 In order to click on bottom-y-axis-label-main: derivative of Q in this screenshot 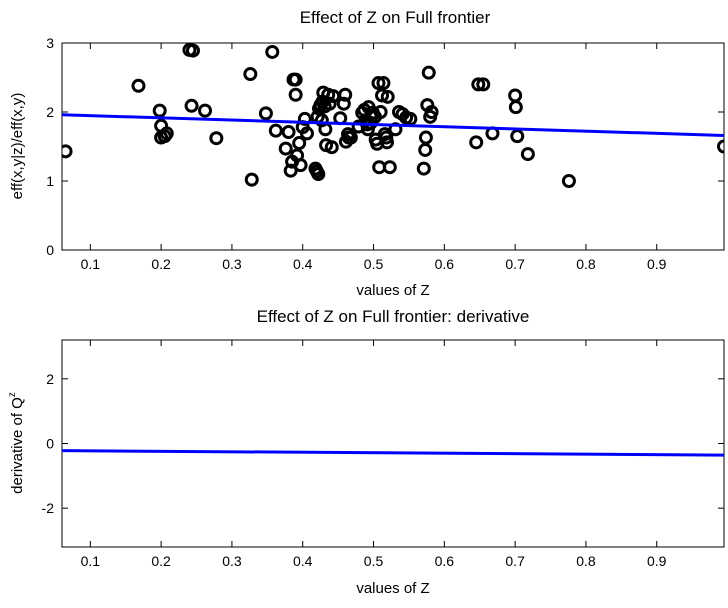, I will do `click(17, 445)`.